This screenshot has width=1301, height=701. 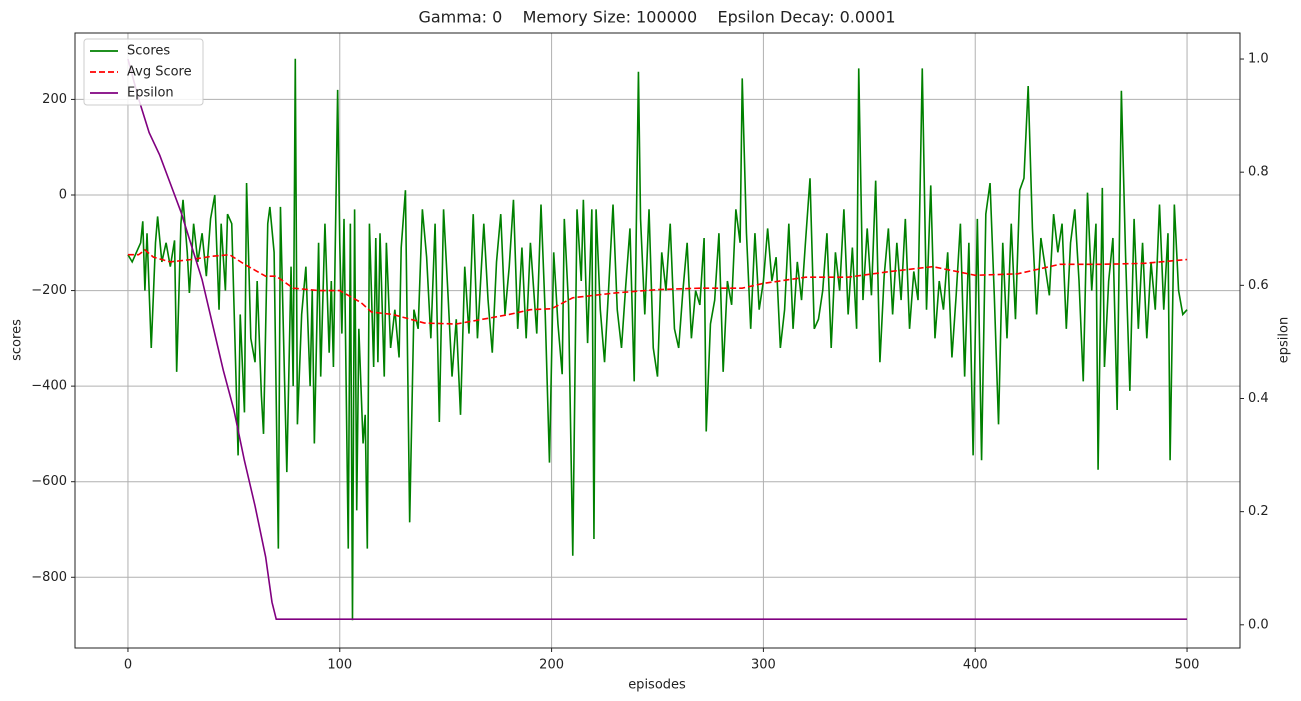 What do you see at coordinates (159, 72) in the screenshot?
I see `legend-label: Avg Score` at bounding box center [159, 72].